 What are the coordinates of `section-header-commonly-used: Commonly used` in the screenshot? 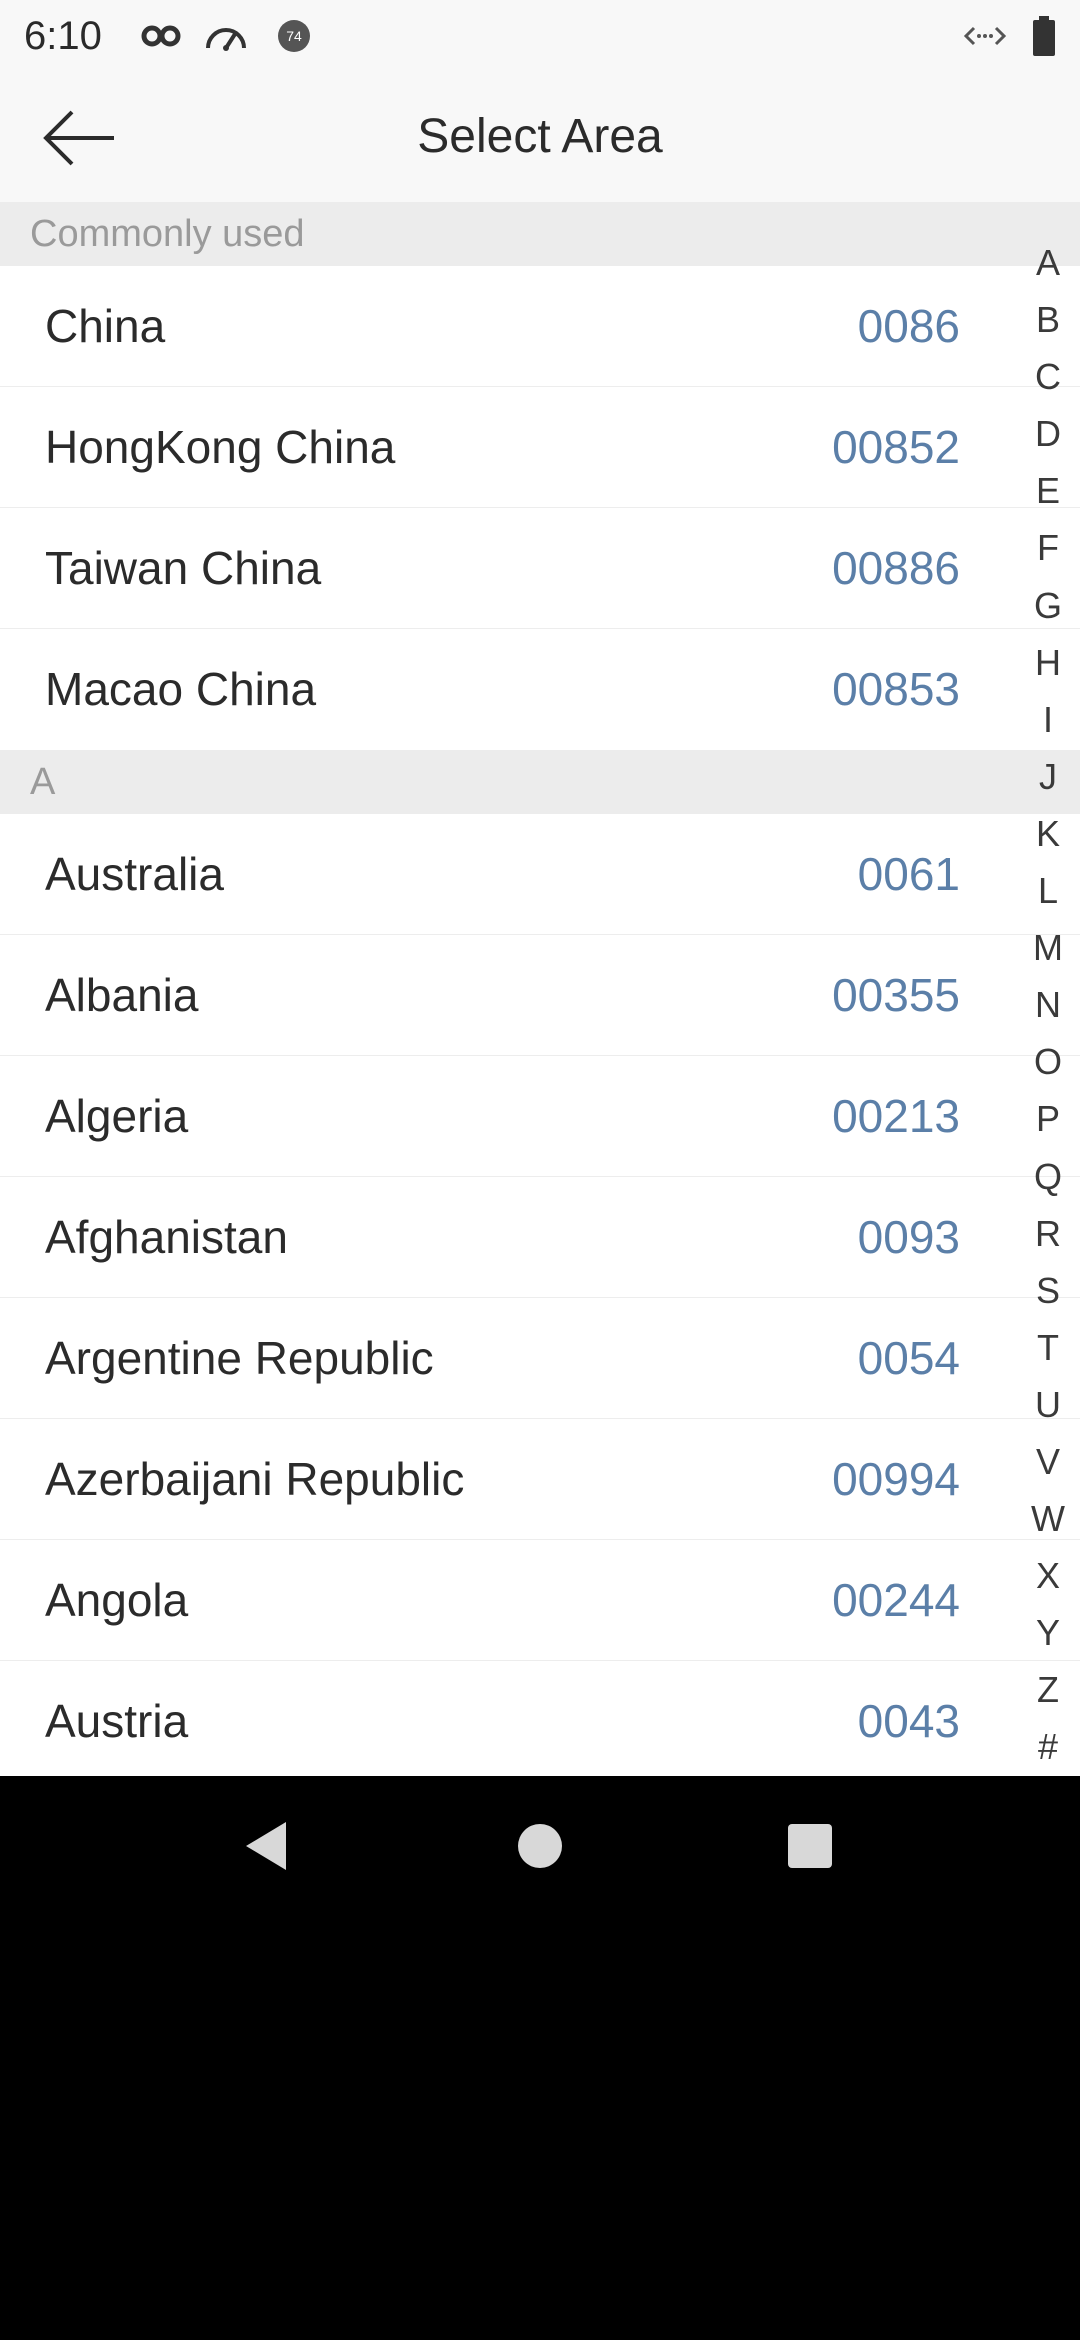 It's located at (540, 234).